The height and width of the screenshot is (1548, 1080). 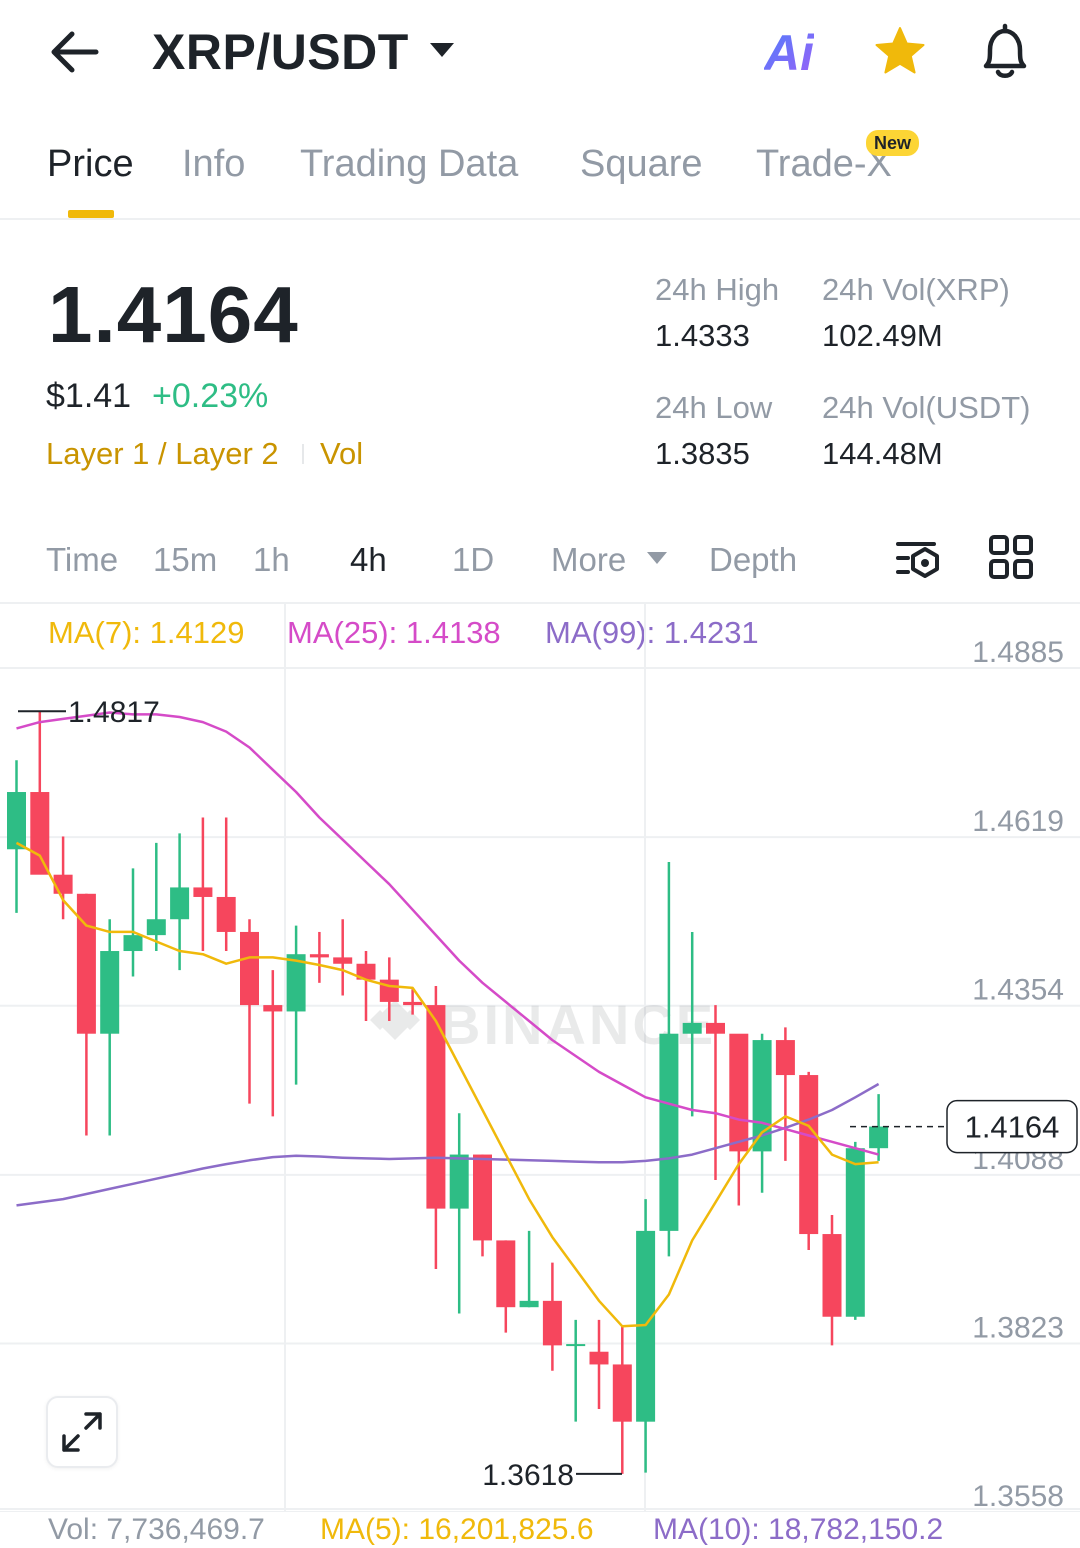 I want to click on new-badge: New, so click(x=893, y=143).